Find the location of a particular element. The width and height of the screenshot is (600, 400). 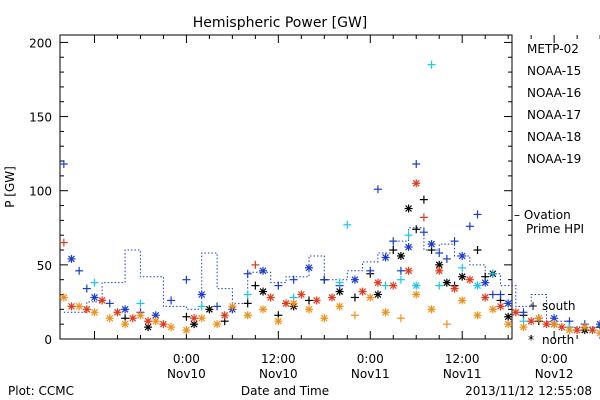

y-tick-label: 150 is located at coordinates (40, 118).